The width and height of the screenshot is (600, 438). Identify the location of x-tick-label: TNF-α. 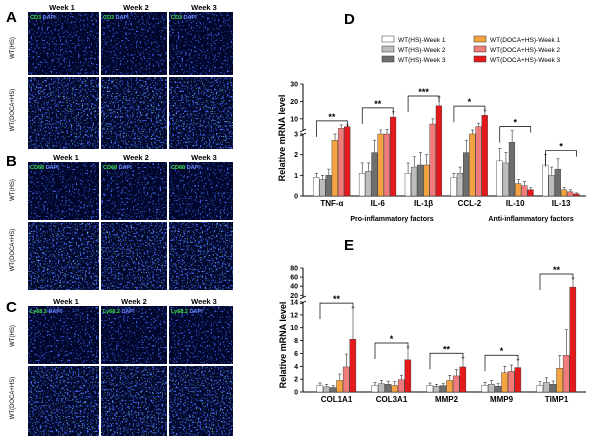
(331, 203).